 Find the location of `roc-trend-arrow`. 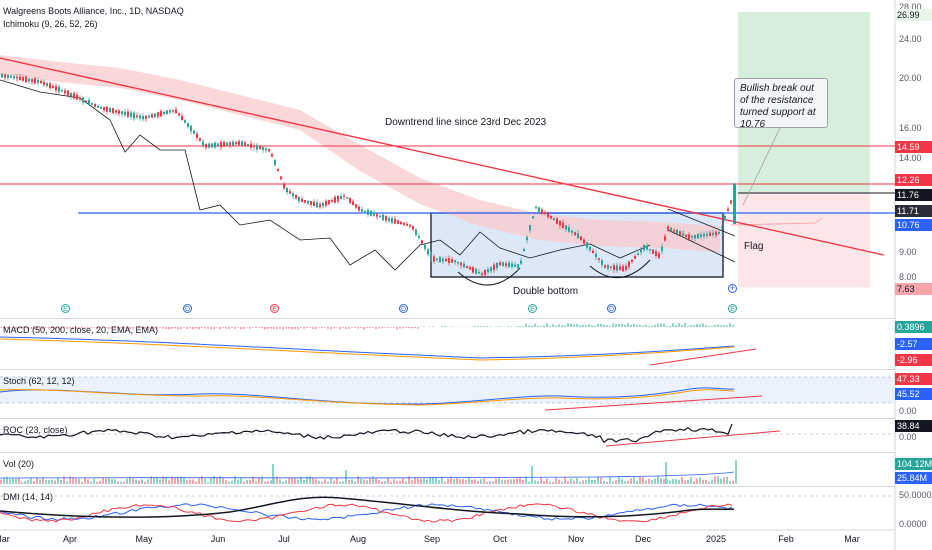

roc-trend-arrow is located at coordinates (693, 438).